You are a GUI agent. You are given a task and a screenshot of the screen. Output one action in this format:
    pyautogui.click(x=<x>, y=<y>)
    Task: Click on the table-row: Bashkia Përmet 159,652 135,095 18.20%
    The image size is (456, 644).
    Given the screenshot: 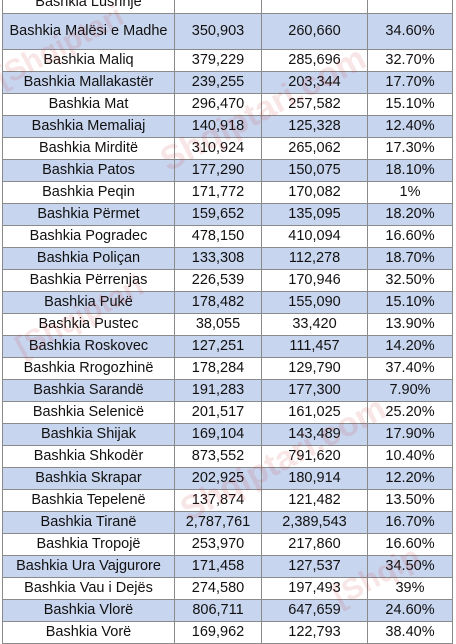 What is the action you would take?
    pyautogui.click(x=227, y=214)
    